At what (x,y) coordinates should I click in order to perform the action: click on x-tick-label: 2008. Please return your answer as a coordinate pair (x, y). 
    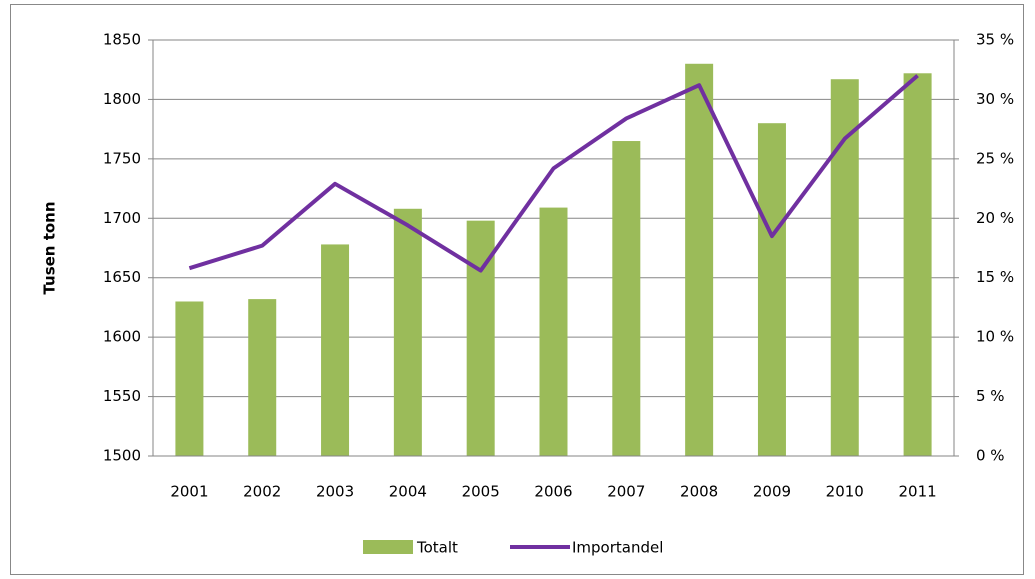
    Looking at the image, I should click on (699, 492).